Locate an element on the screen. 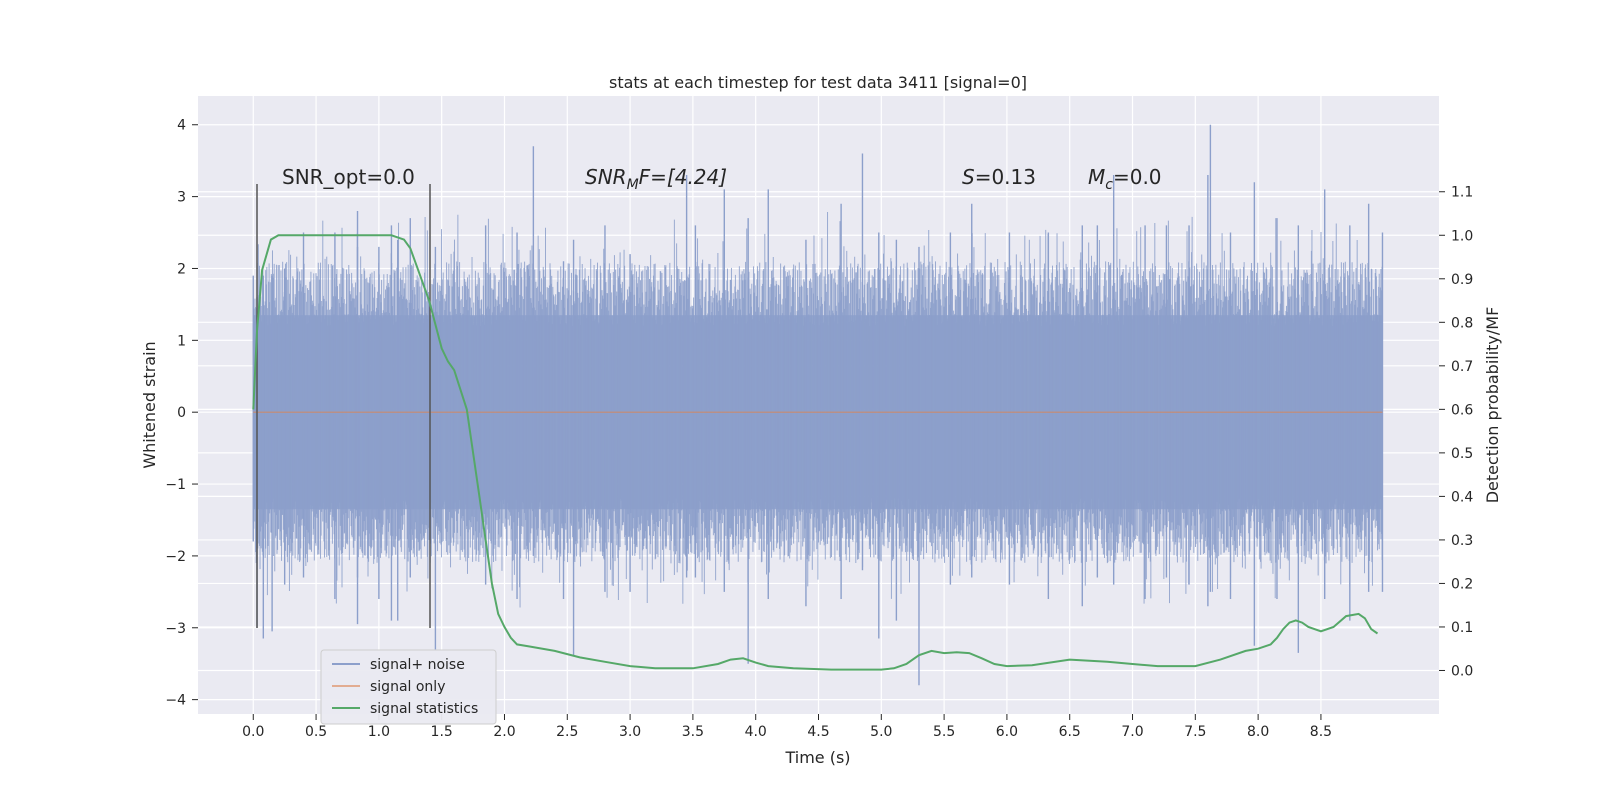  y-tick-label: −2 is located at coordinates (175, 557).